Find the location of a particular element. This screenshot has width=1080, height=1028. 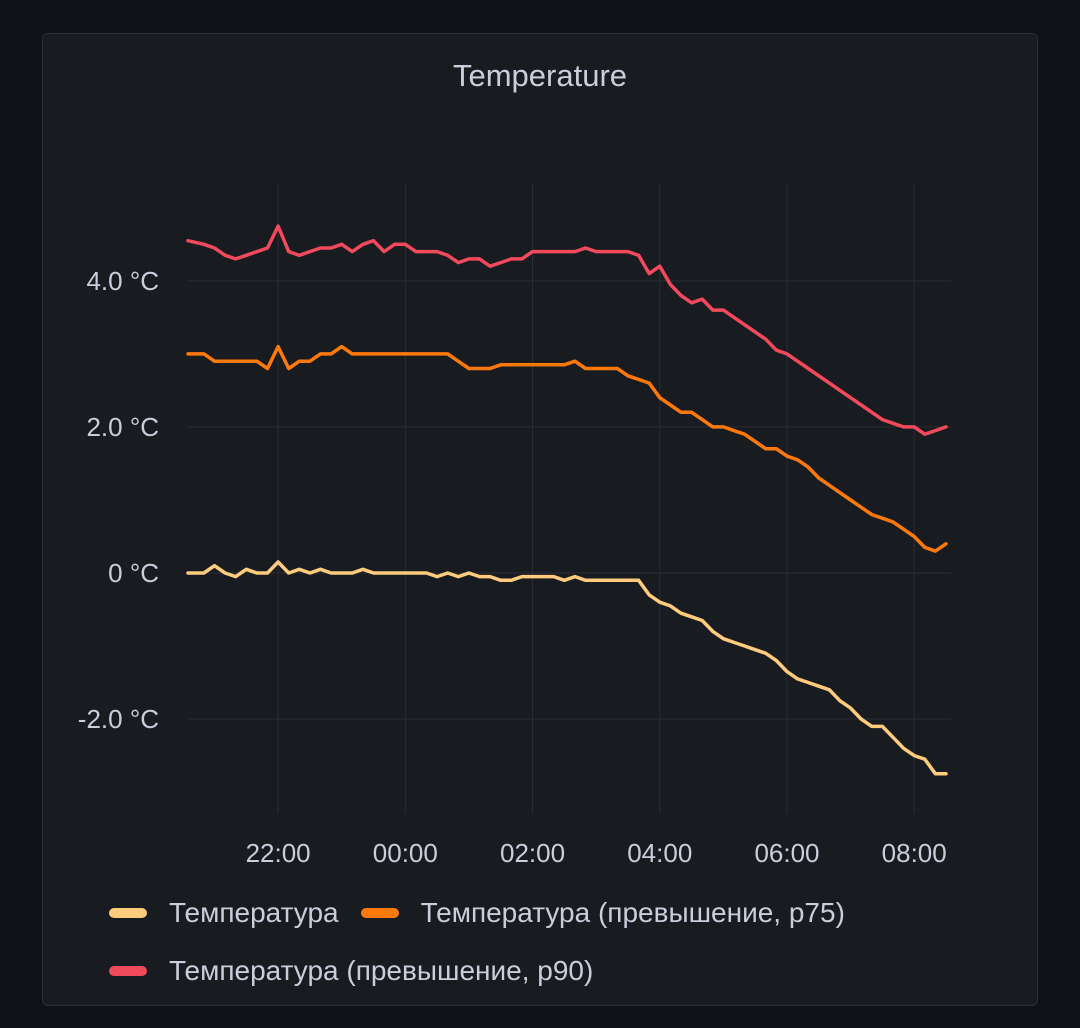

y-tick-label: -2.0 °C is located at coordinates (118, 719).